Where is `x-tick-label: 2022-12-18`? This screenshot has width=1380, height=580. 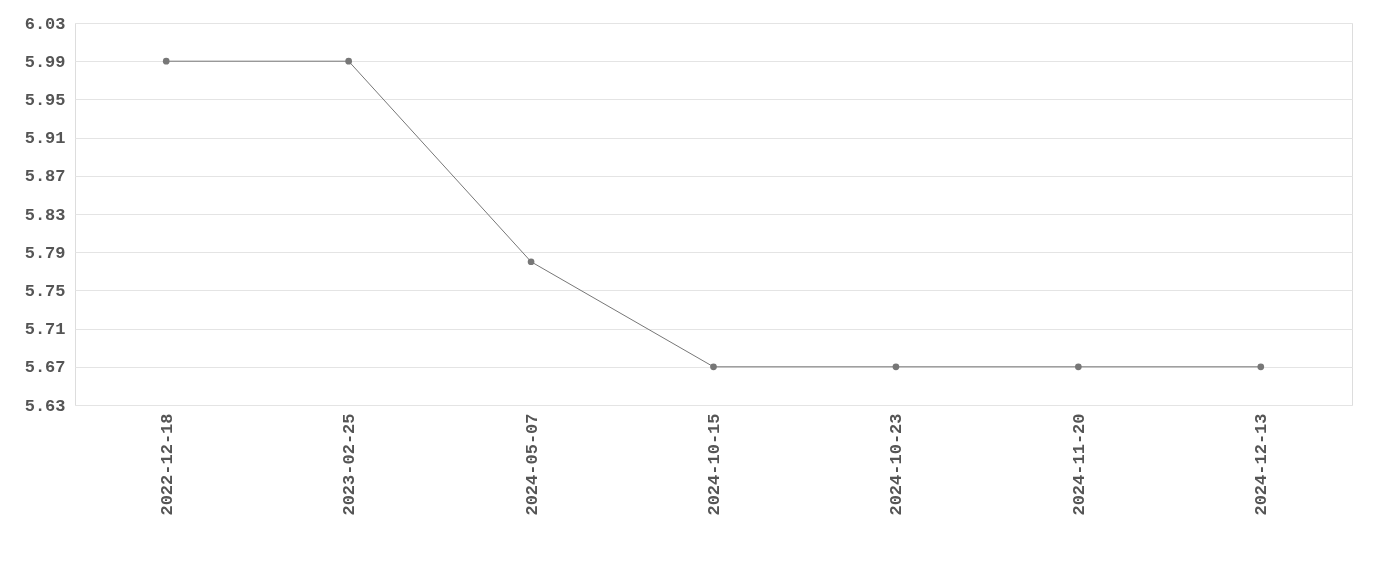 x-tick-label: 2022-12-18 is located at coordinates (167, 464).